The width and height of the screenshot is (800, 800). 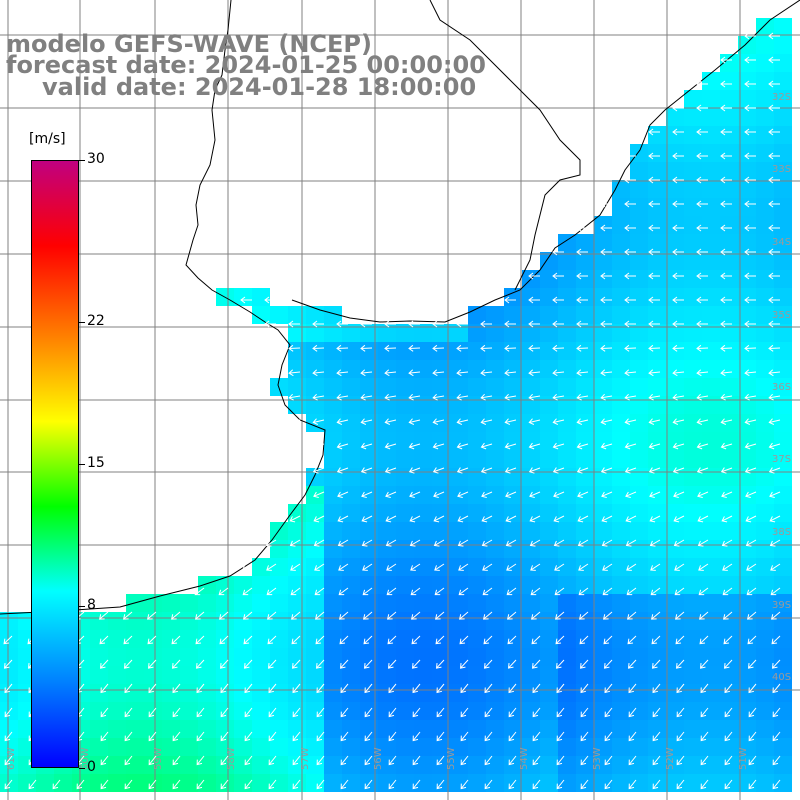 What do you see at coordinates (781, 532) in the screenshot?
I see `lat-label: 38S` at bounding box center [781, 532].